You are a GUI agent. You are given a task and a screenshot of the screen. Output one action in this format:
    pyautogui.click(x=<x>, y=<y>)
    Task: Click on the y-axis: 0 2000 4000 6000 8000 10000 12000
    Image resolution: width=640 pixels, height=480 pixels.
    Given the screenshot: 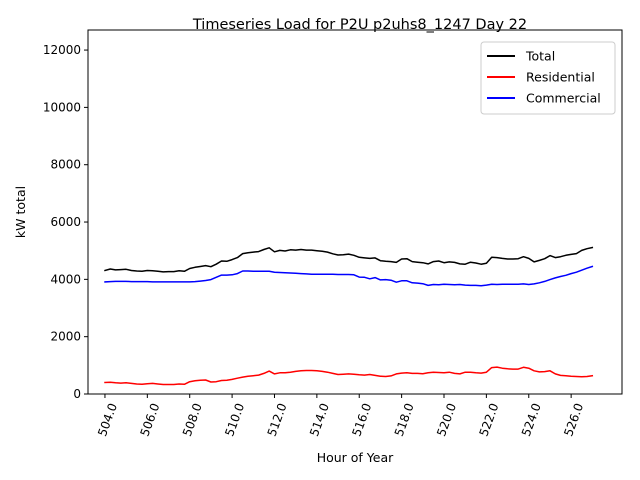 What is the action you would take?
    pyautogui.click(x=65, y=222)
    